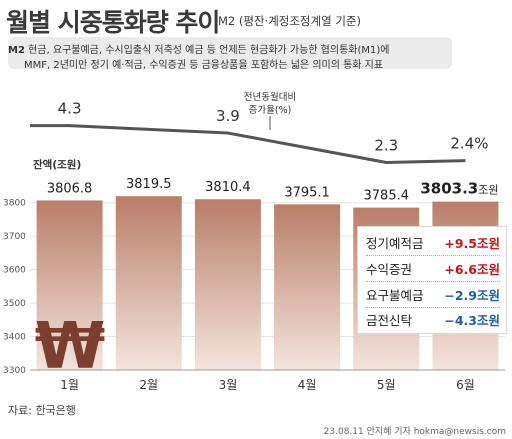 This screenshot has height=439, width=512. Describe the element at coordinates (42, 410) in the screenshot. I see `source-note: 자료: 한국은행` at that location.